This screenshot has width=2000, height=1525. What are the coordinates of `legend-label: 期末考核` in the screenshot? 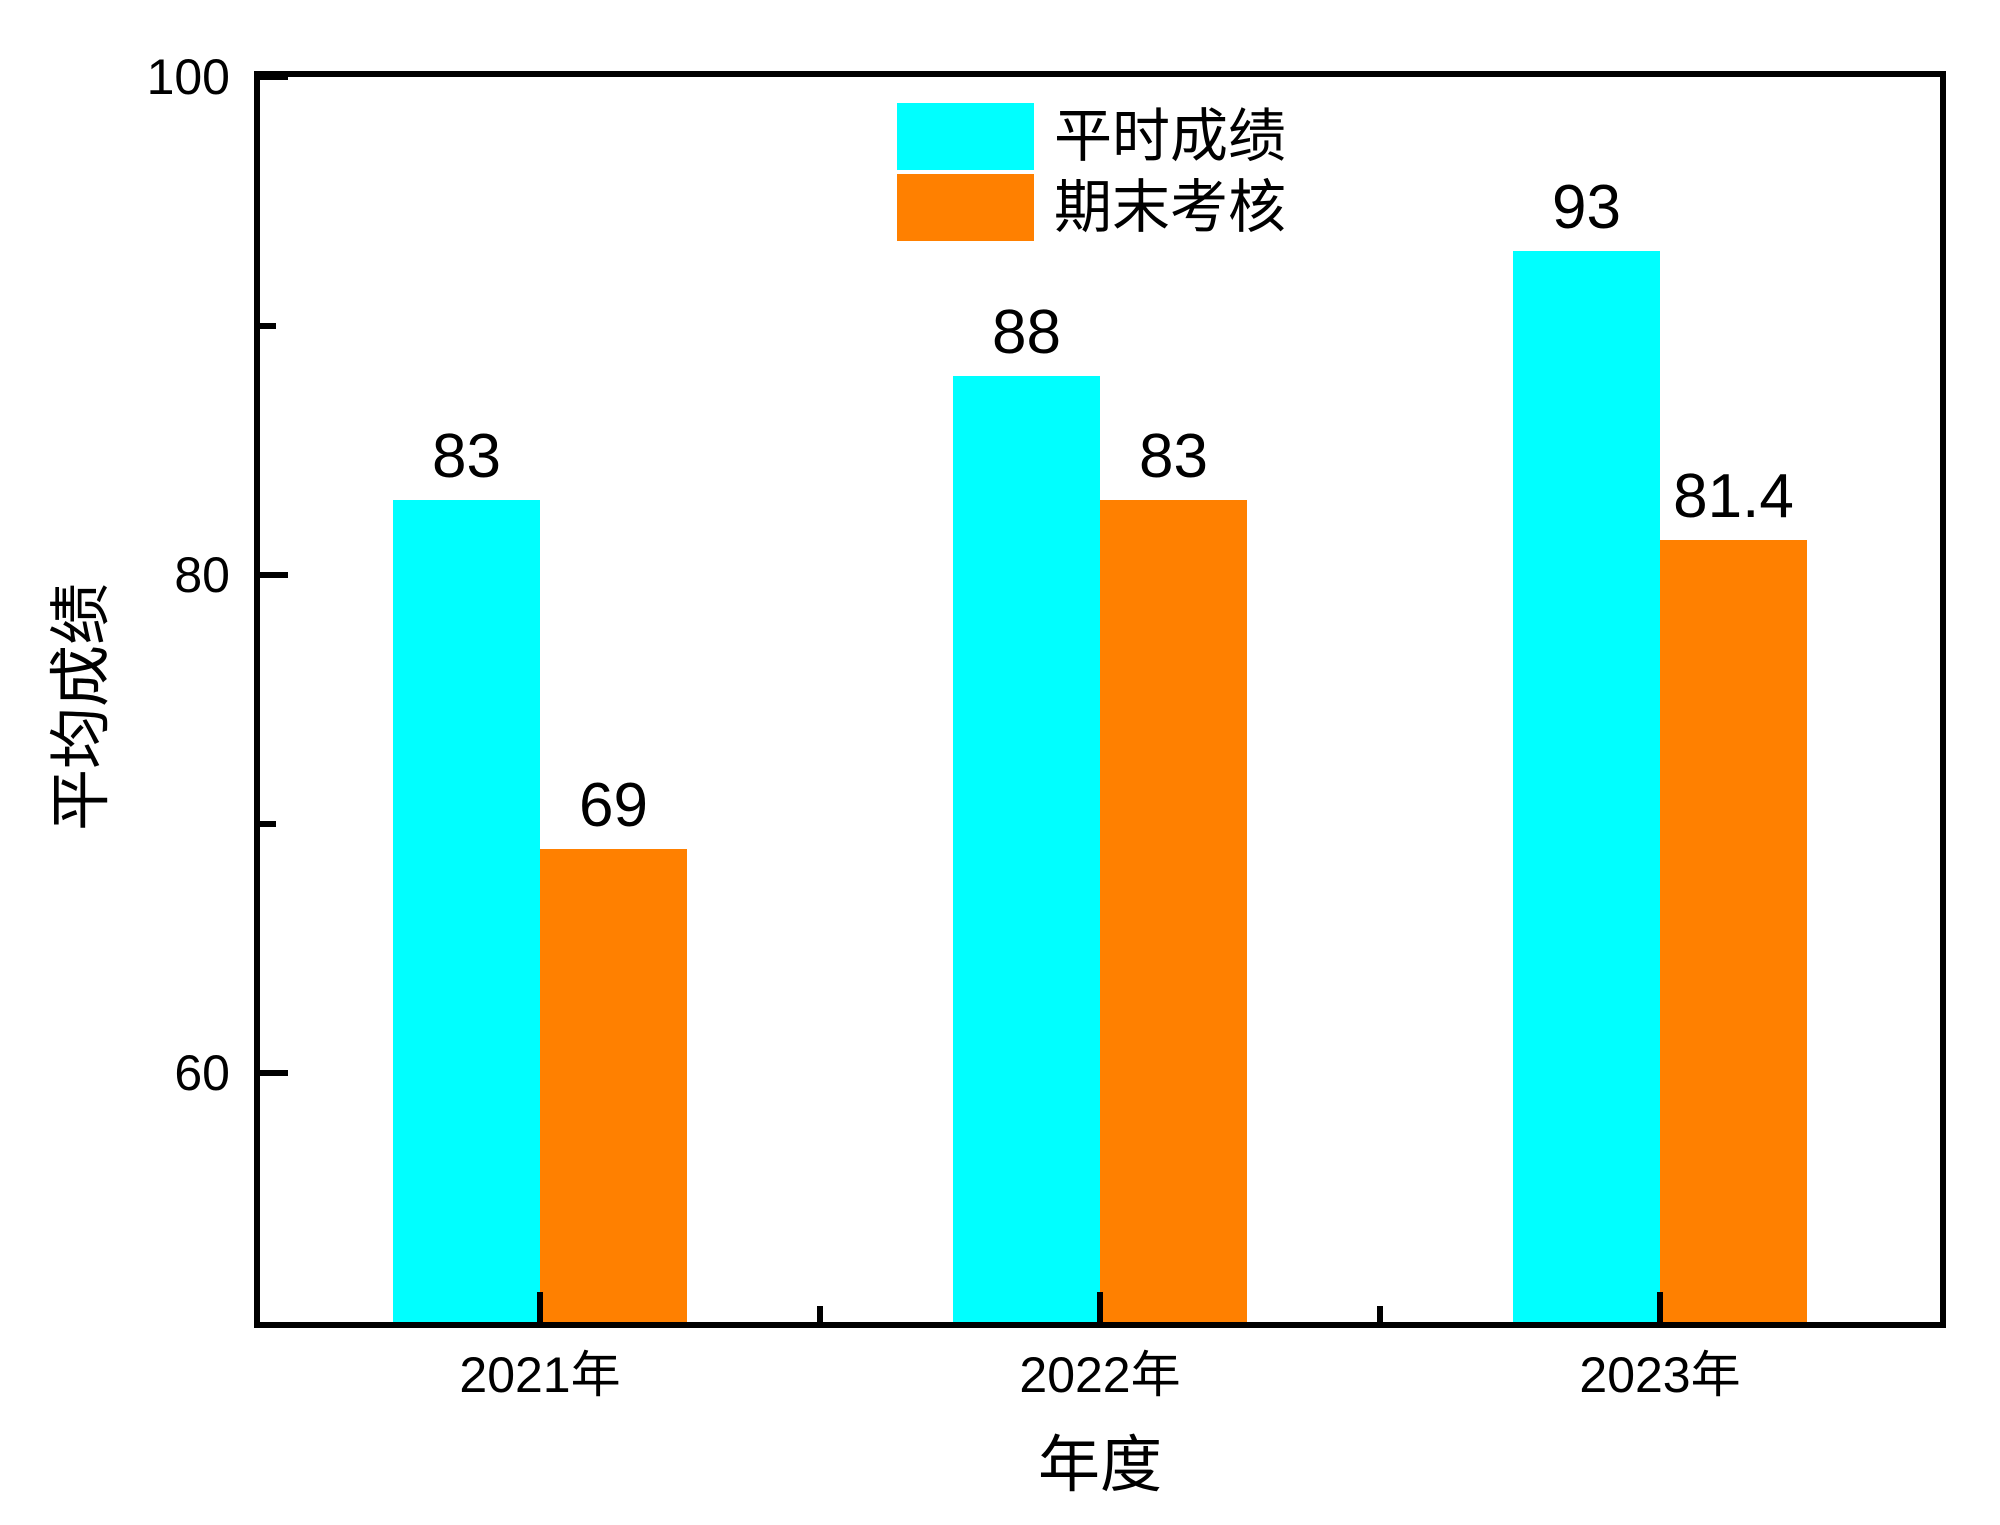 It's located at (1170, 207).